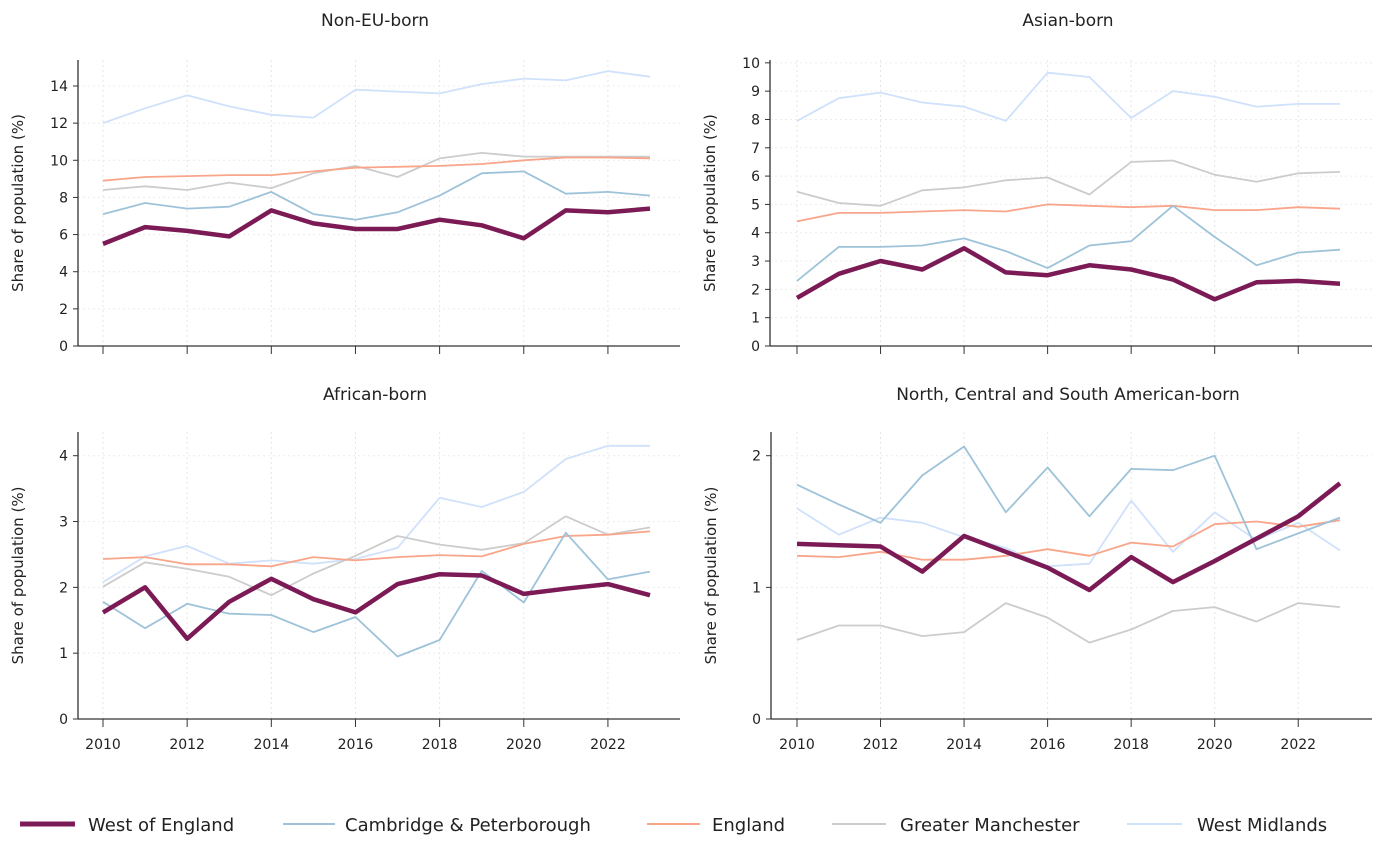 This screenshot has width=1379, height=858. I want to click on y-tick-label: 5, so click(755, 205).